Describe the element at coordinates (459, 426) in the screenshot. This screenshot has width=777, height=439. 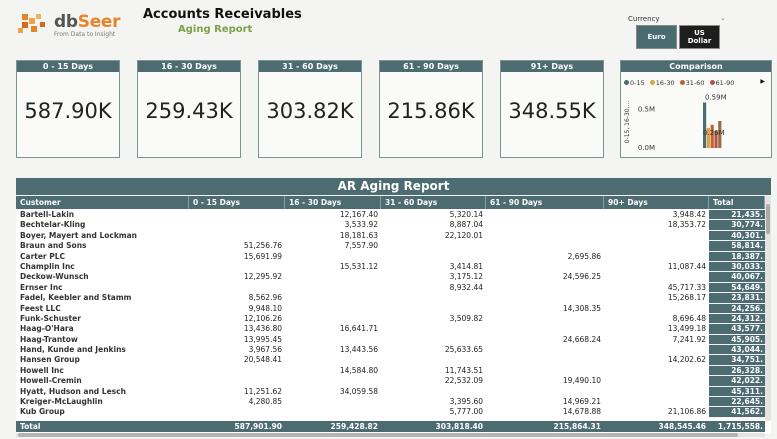
I see `total-amount: 303,818.40` at that location.